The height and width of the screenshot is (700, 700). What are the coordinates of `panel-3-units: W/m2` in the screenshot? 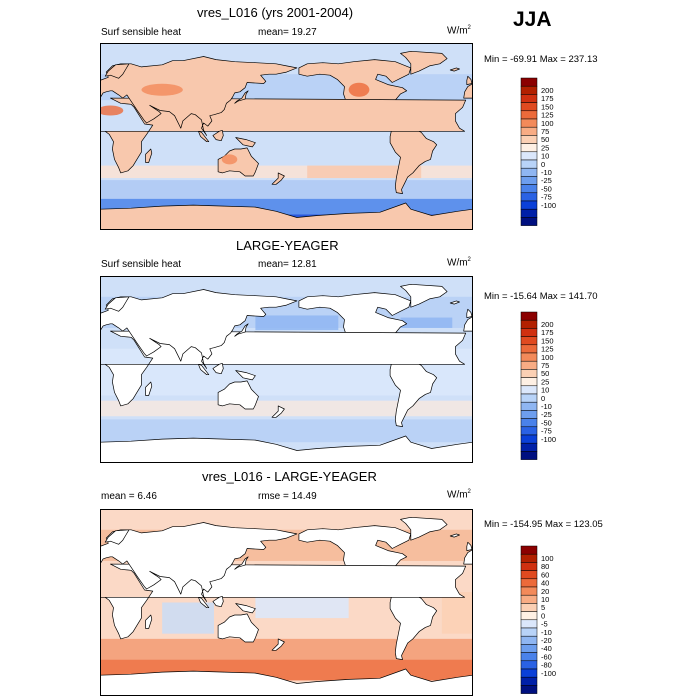 It's located at (459, 495).